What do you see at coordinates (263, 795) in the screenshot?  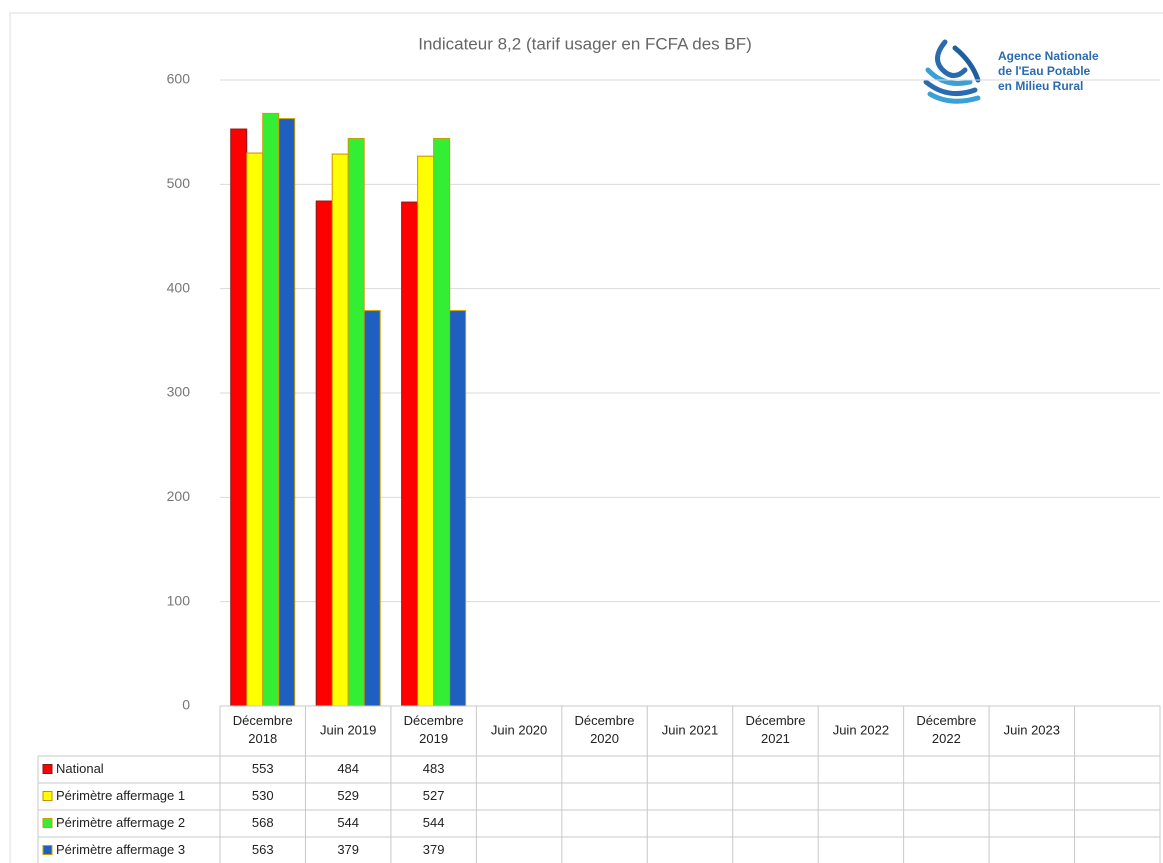 I see `table-value: 530` at bounding box center [263, 795].